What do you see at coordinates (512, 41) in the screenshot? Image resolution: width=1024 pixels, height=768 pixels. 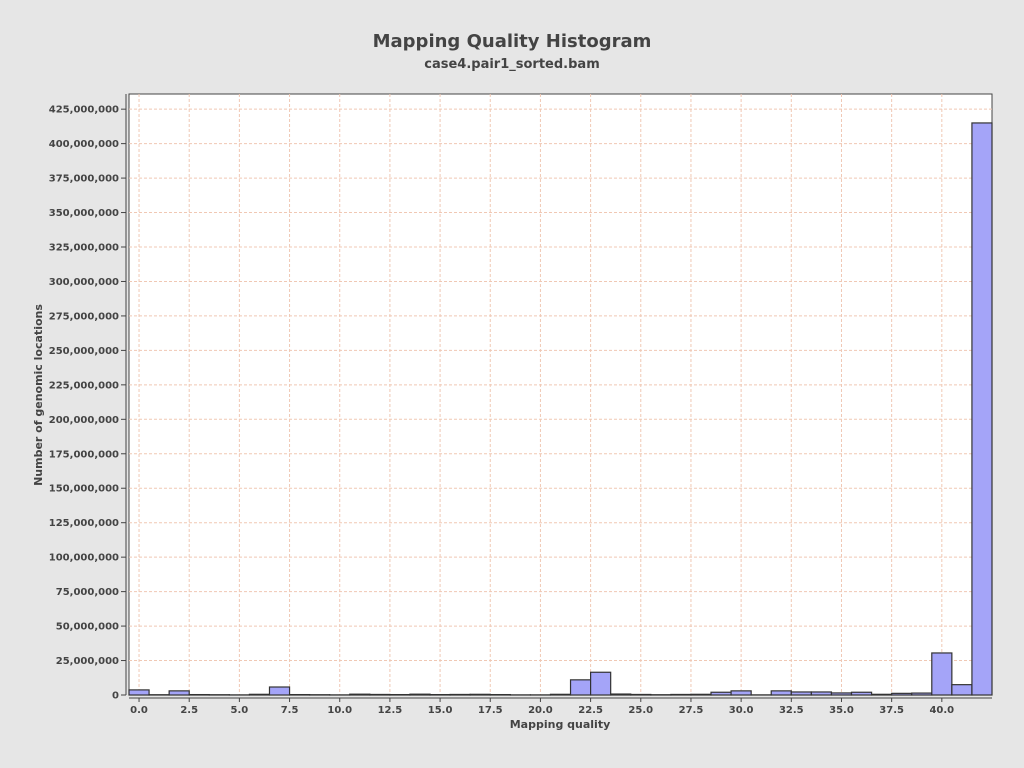 I see `chart-title: Mapping Quality Histogram` at bounding box center [512, 41].